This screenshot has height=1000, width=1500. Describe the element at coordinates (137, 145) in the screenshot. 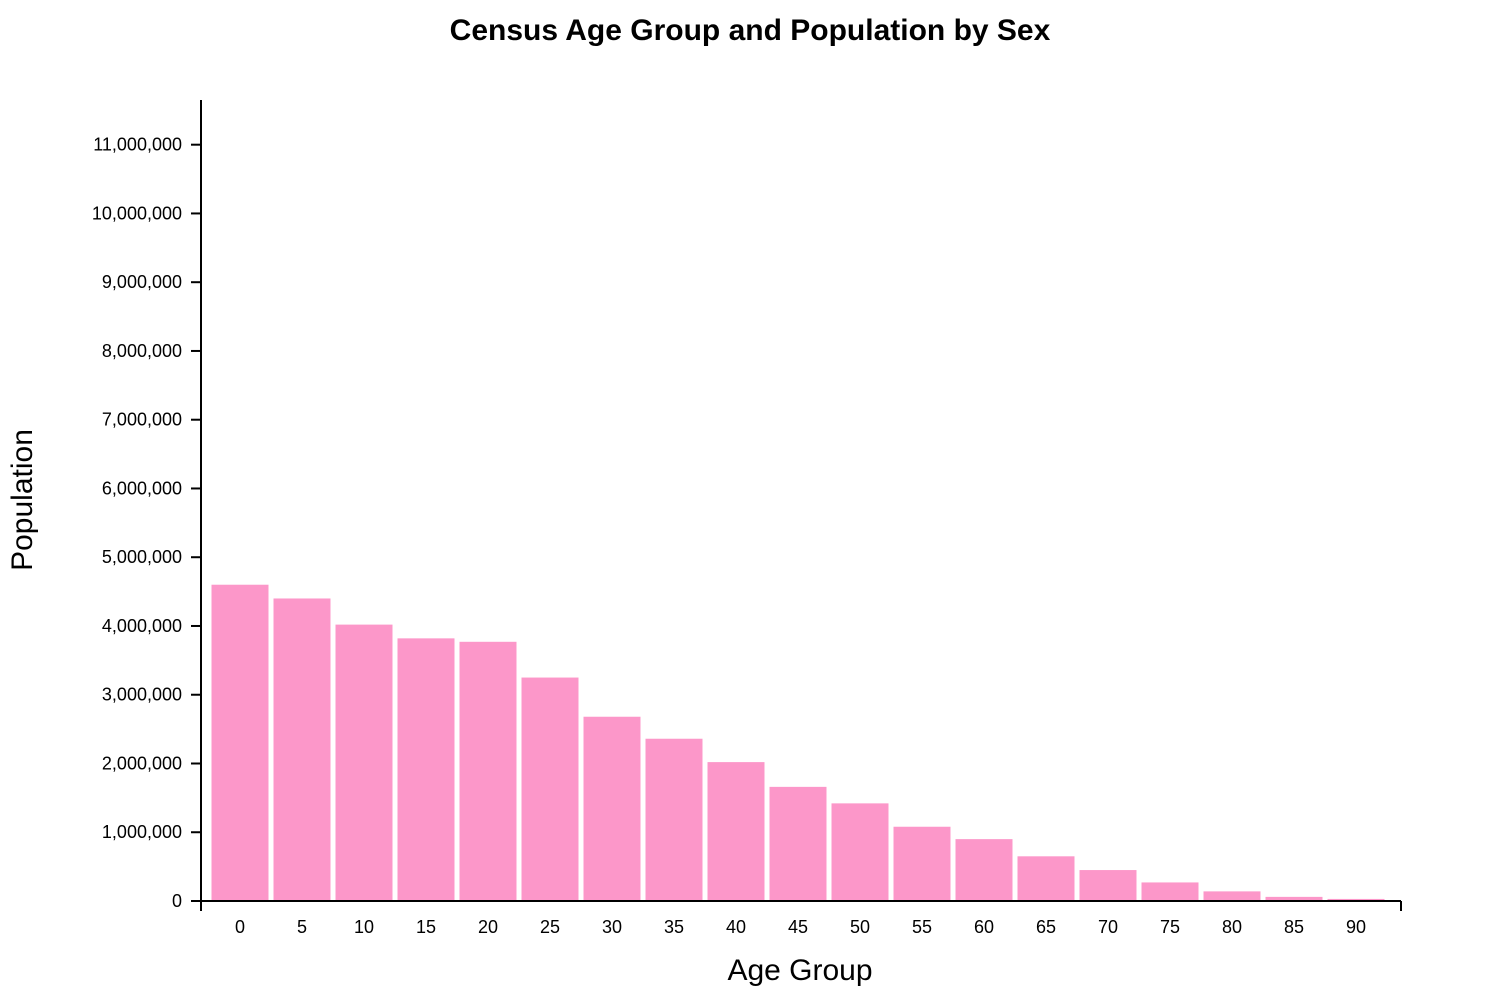

I see `y-tick-label: 11,000,000` at that location.